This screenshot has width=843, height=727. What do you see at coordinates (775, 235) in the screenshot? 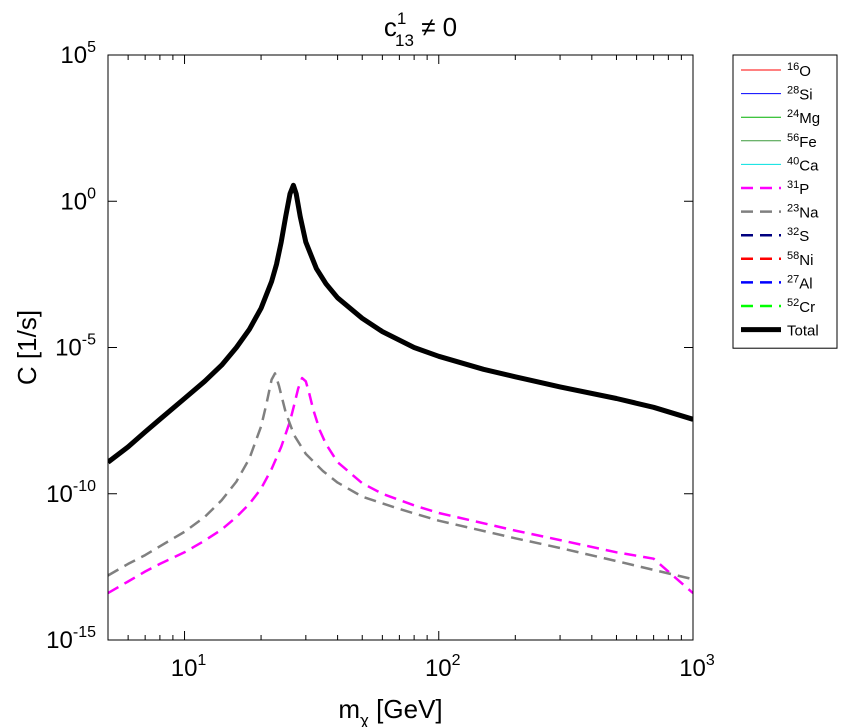
I see `legend-entry-32S: 32S` at bounding box center [775, 235].